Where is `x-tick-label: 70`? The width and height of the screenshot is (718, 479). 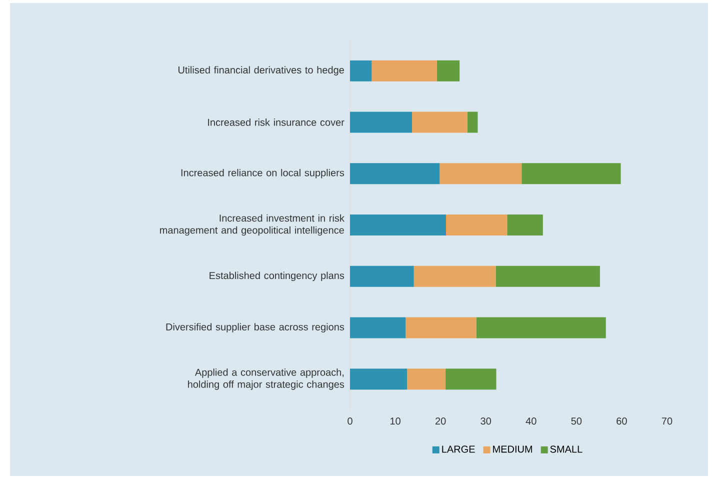
x-tick-label: 70 is located at coordinates (667, 421).